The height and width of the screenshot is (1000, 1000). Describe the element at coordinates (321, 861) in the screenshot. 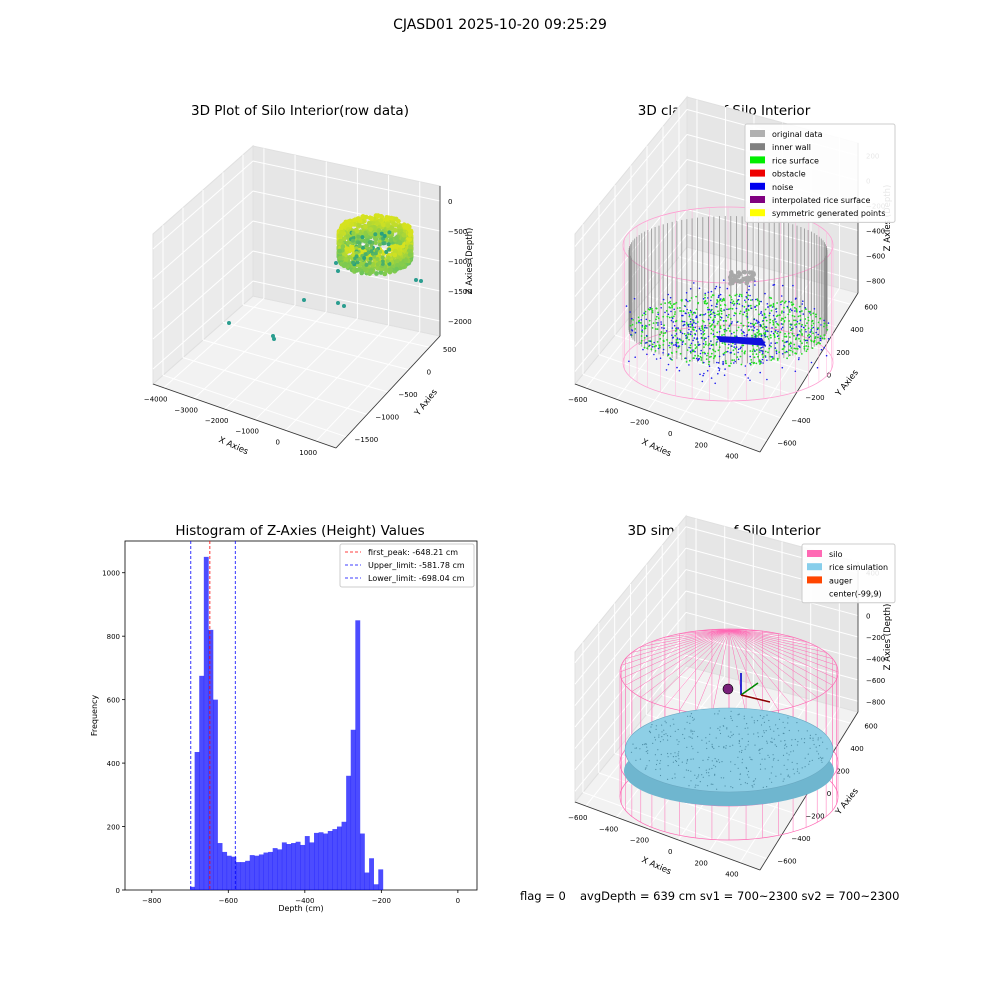

I see `histogram-bar` at that location.